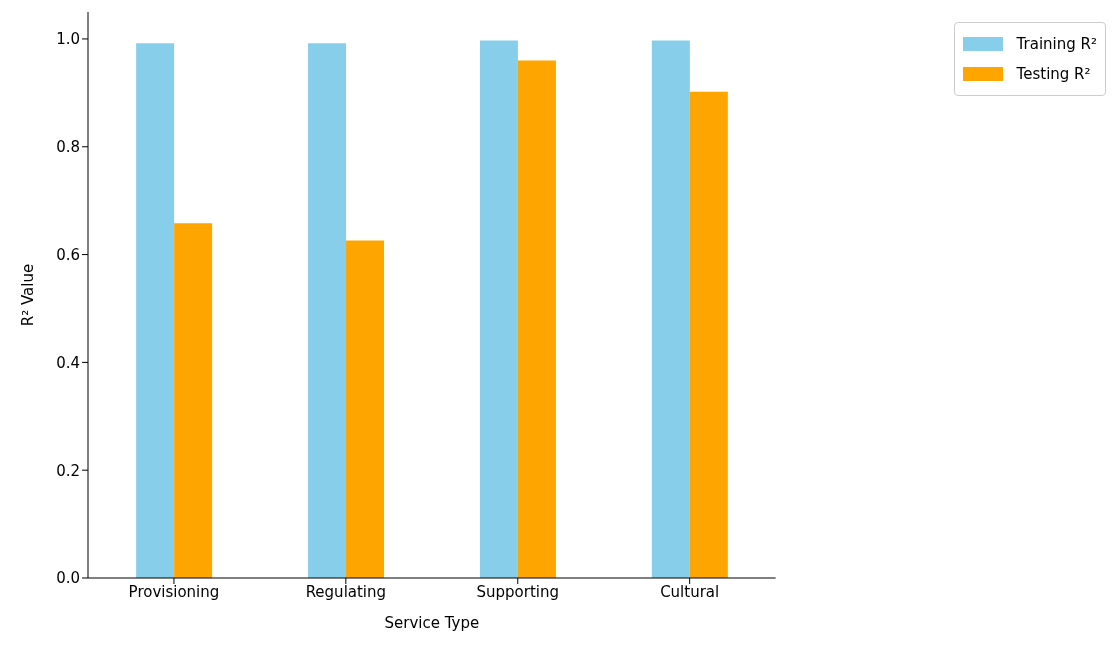 The width and height of the screenshot is (1113, 652). I want to click on legend-label: Training R², so click(1056, 44).